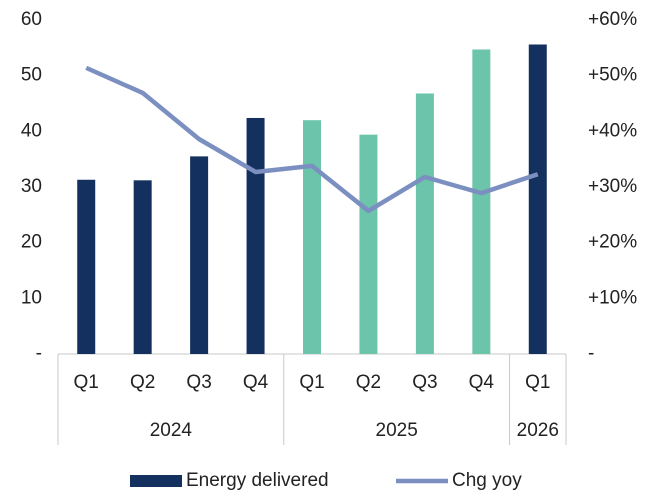 The image size is (648, 501). I want to click on y2-tick-label: +30%, so click(612, 186).